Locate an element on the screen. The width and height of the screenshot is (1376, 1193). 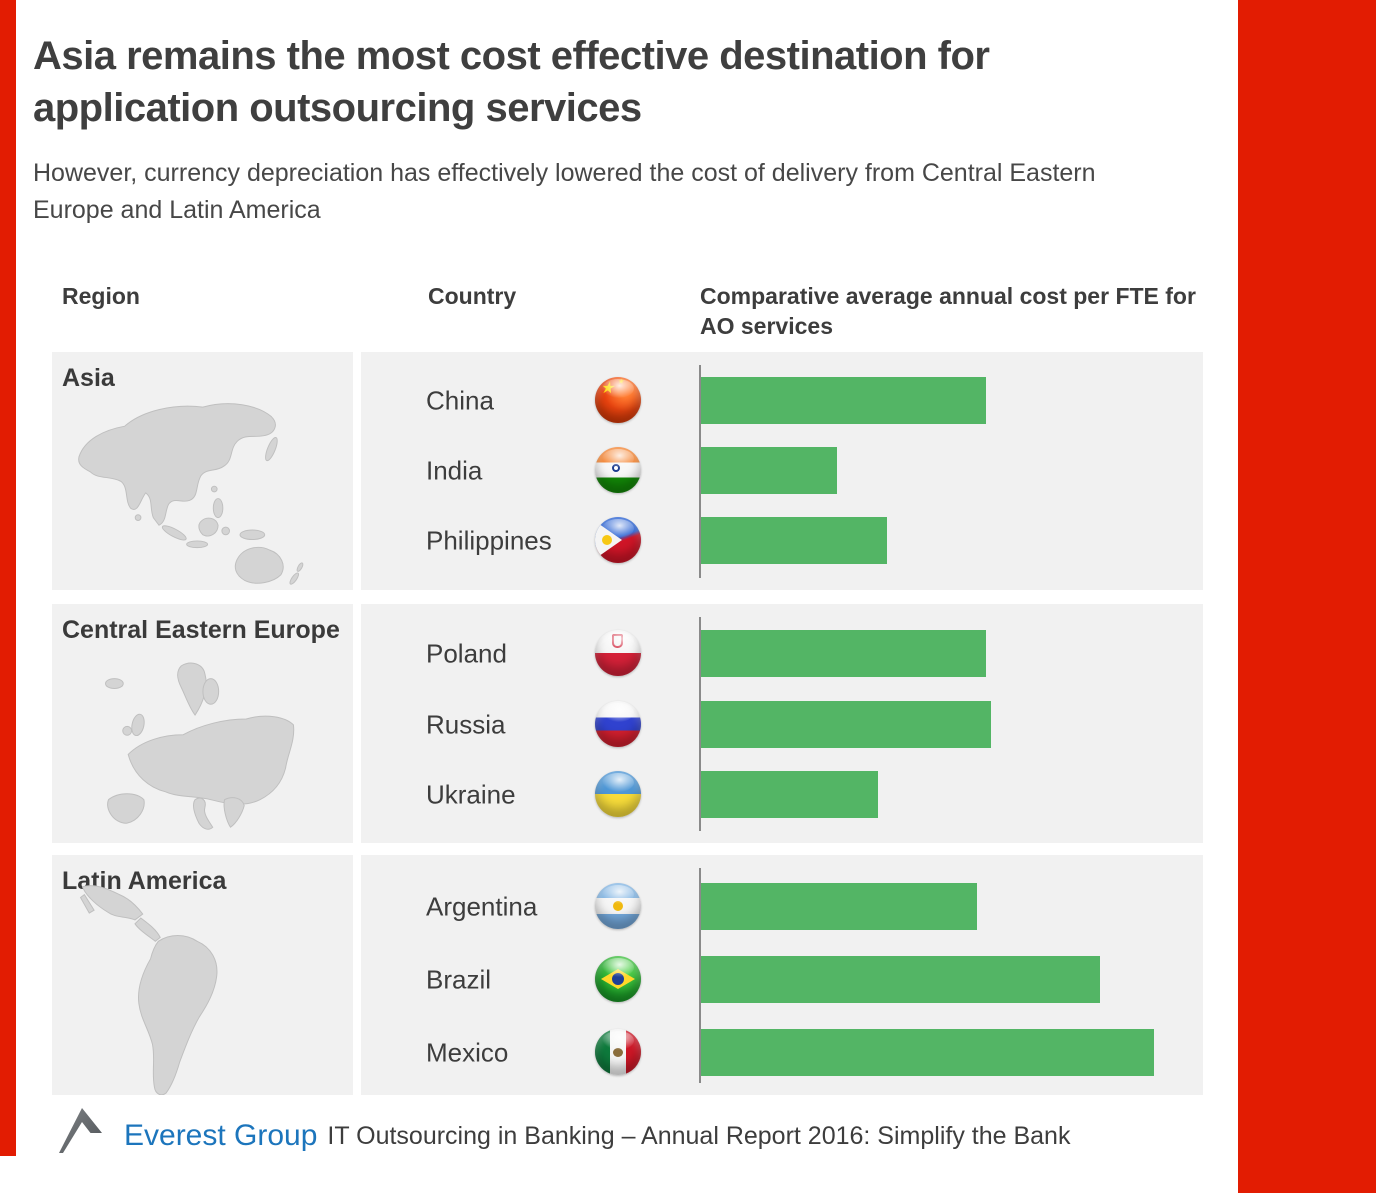
brazil-flag-icon is located at coordinates (618, 979).